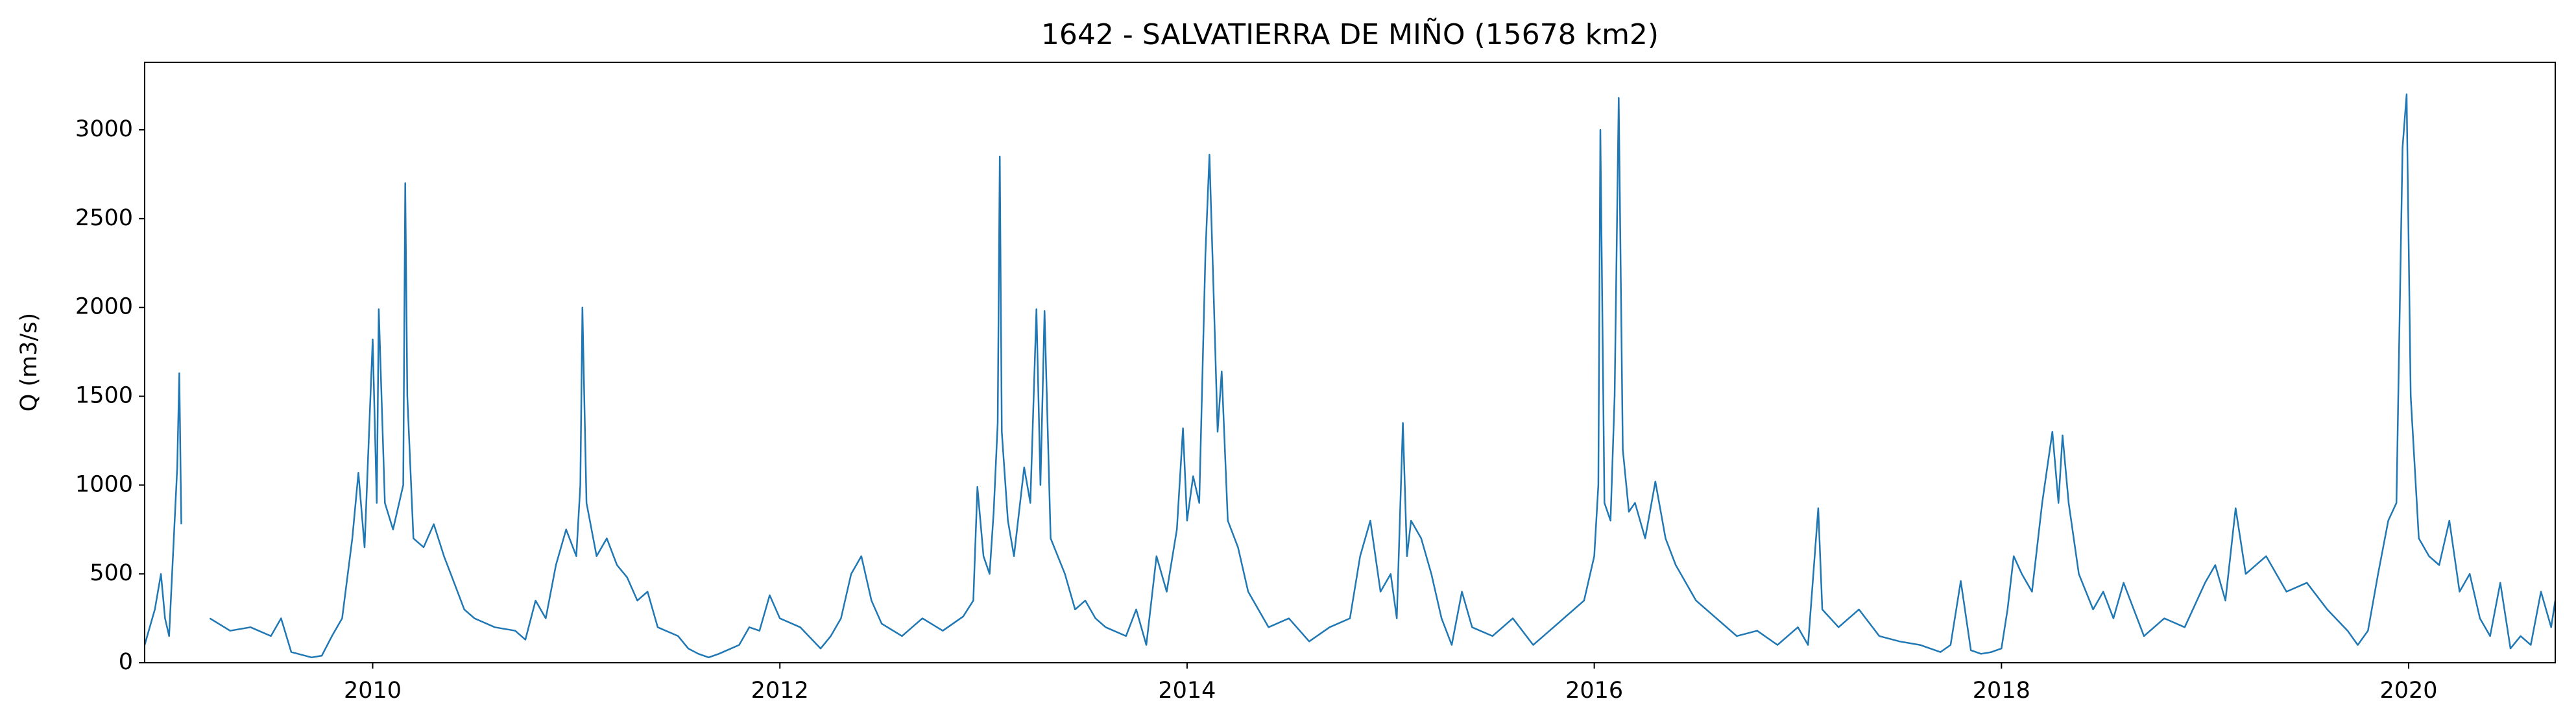 This screenshot has height=727, width=2576. Describe the element at coordinates (104, 129) in the screenshot. I see `y-tick-label: 3000` at that location.